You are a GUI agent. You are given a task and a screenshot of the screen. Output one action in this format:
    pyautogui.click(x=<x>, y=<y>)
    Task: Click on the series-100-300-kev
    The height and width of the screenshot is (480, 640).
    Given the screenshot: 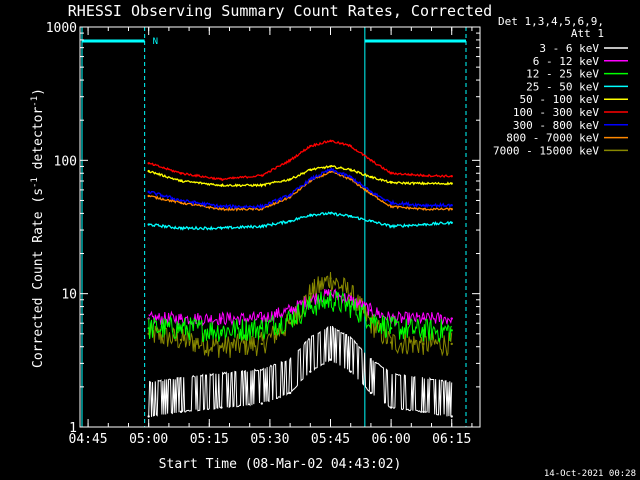 What is the action you would take?
    pyautogui.click(x=300, y=160)
    